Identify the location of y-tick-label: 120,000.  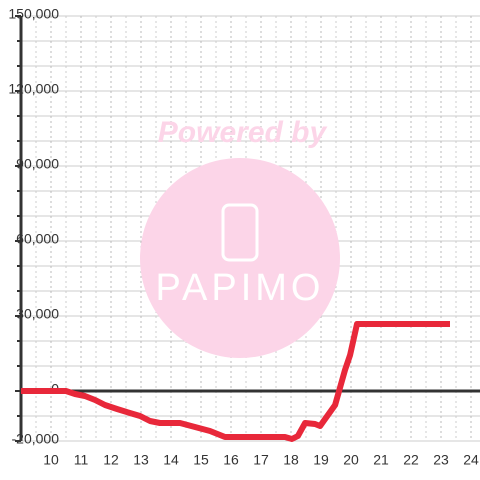
(33, 89).